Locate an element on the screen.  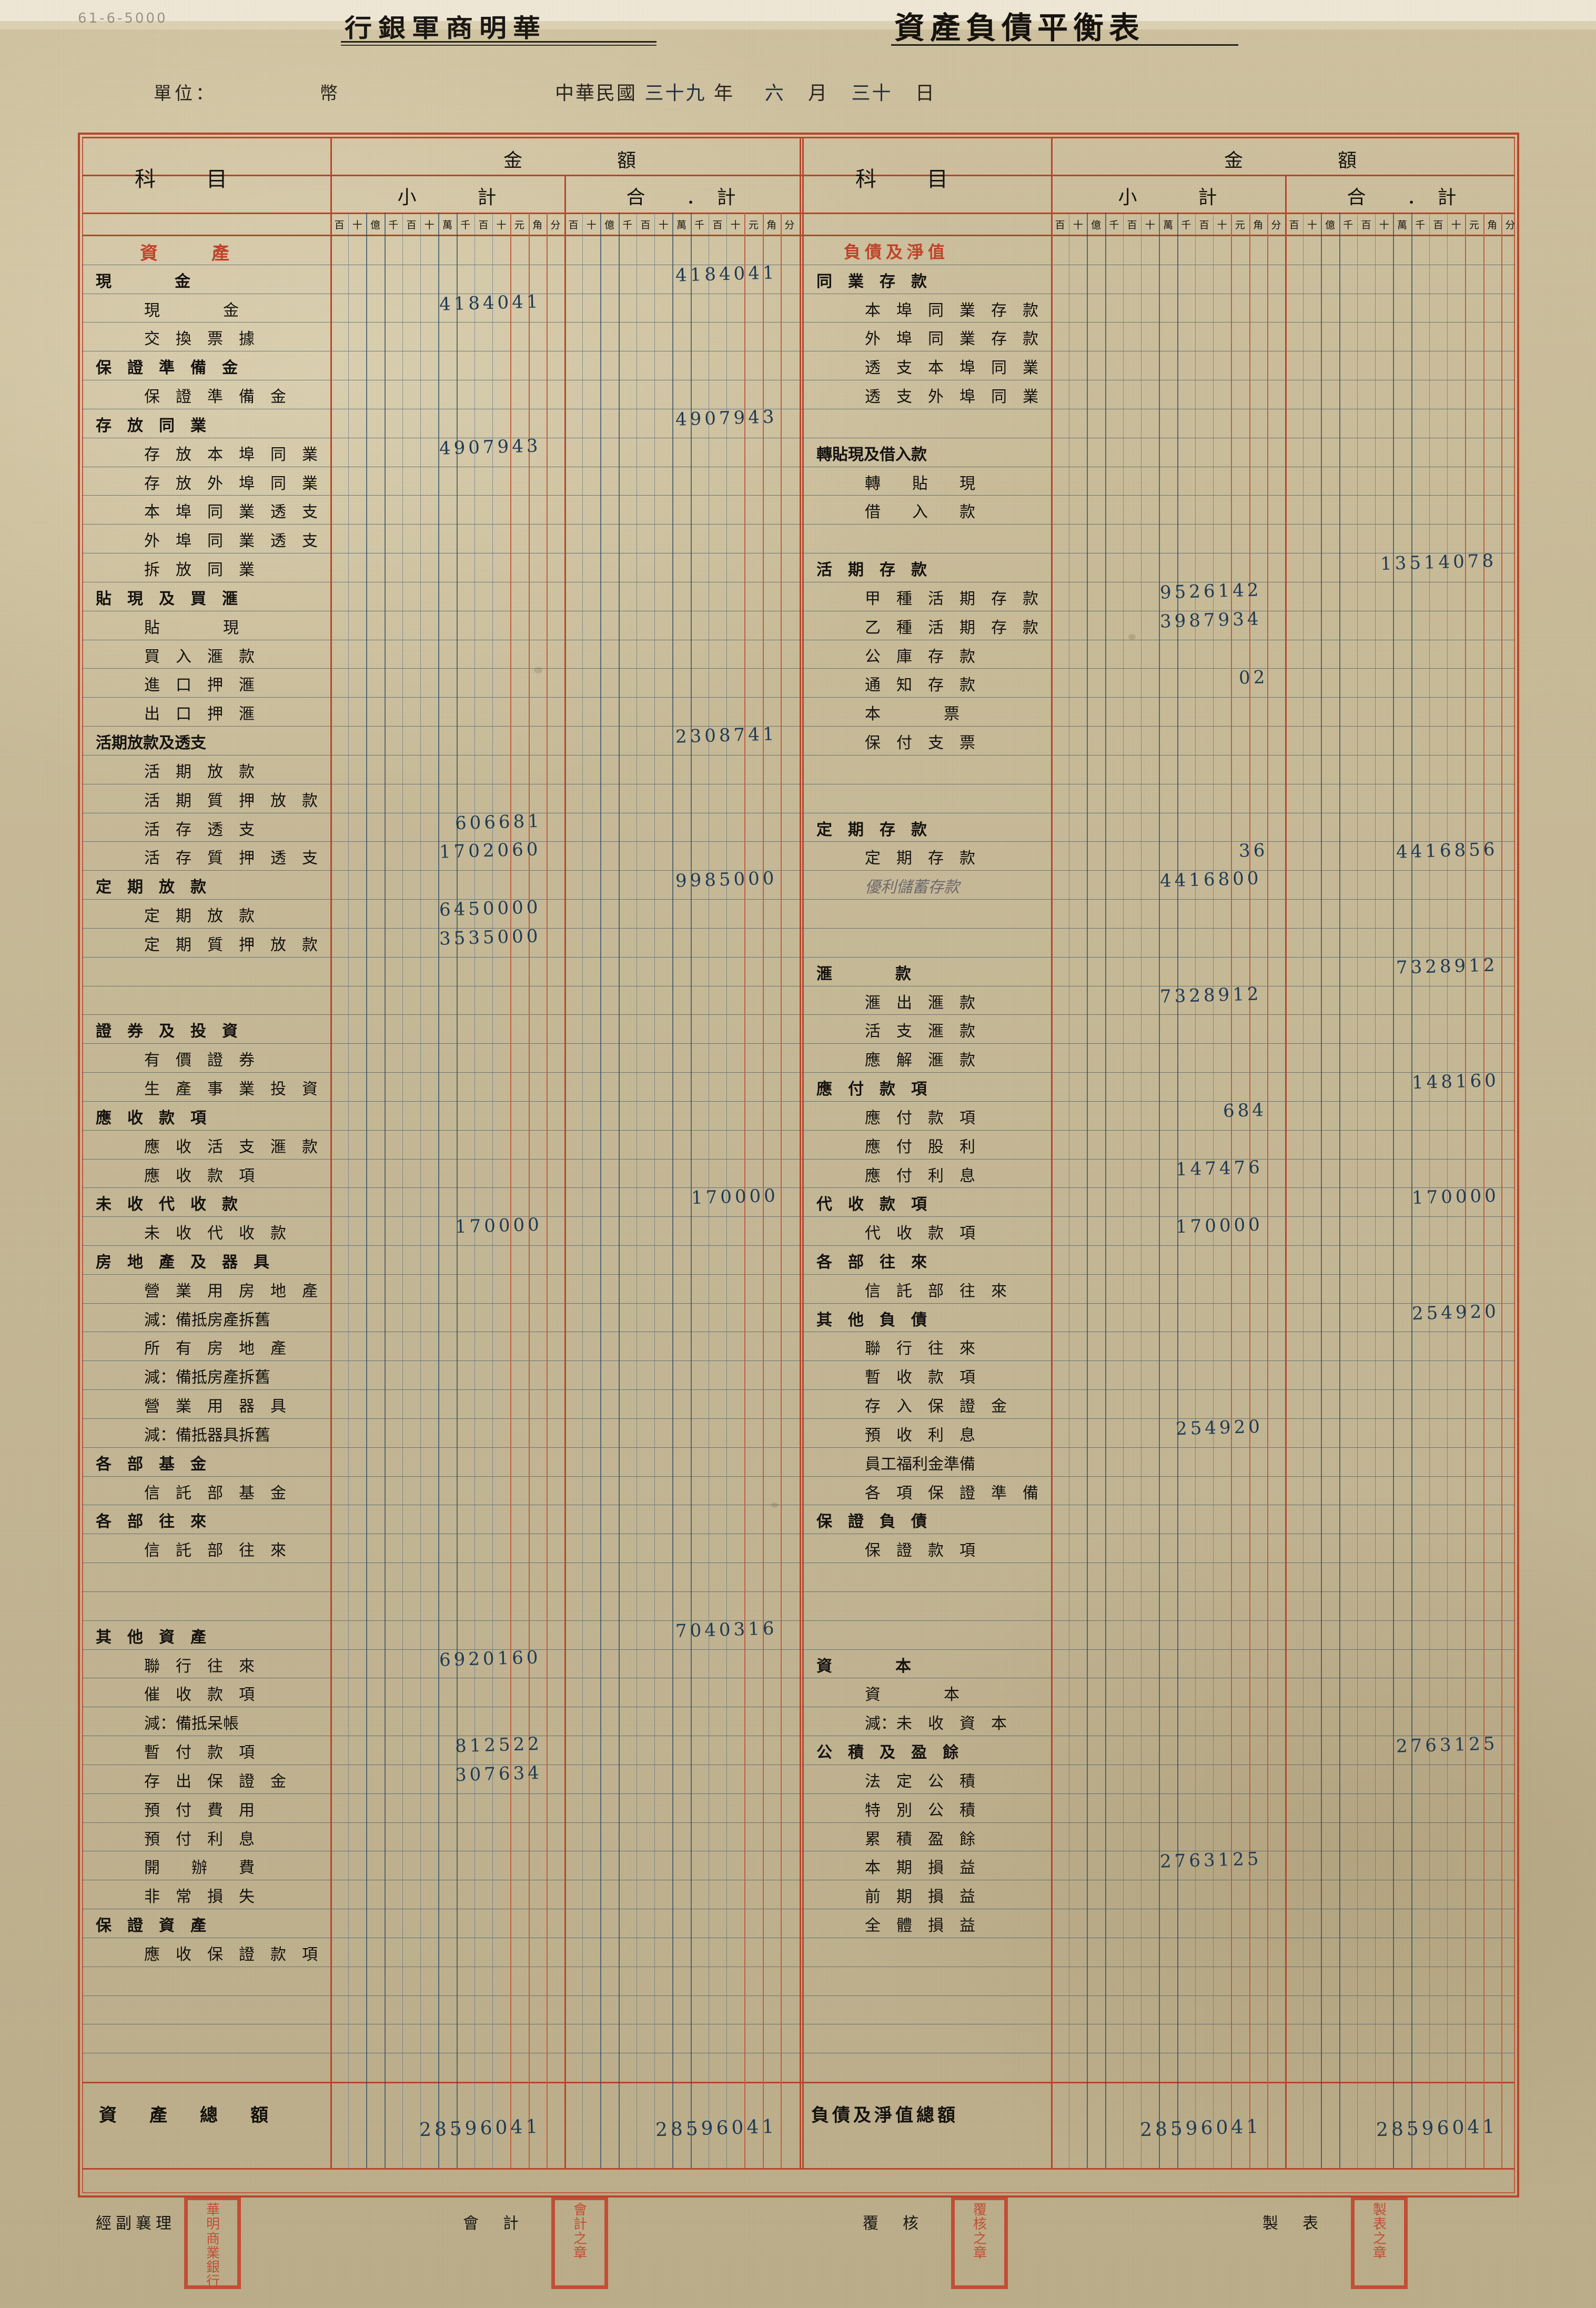
assets-row-label: 保 證 資 產 is located at coordinates (151, 1926).